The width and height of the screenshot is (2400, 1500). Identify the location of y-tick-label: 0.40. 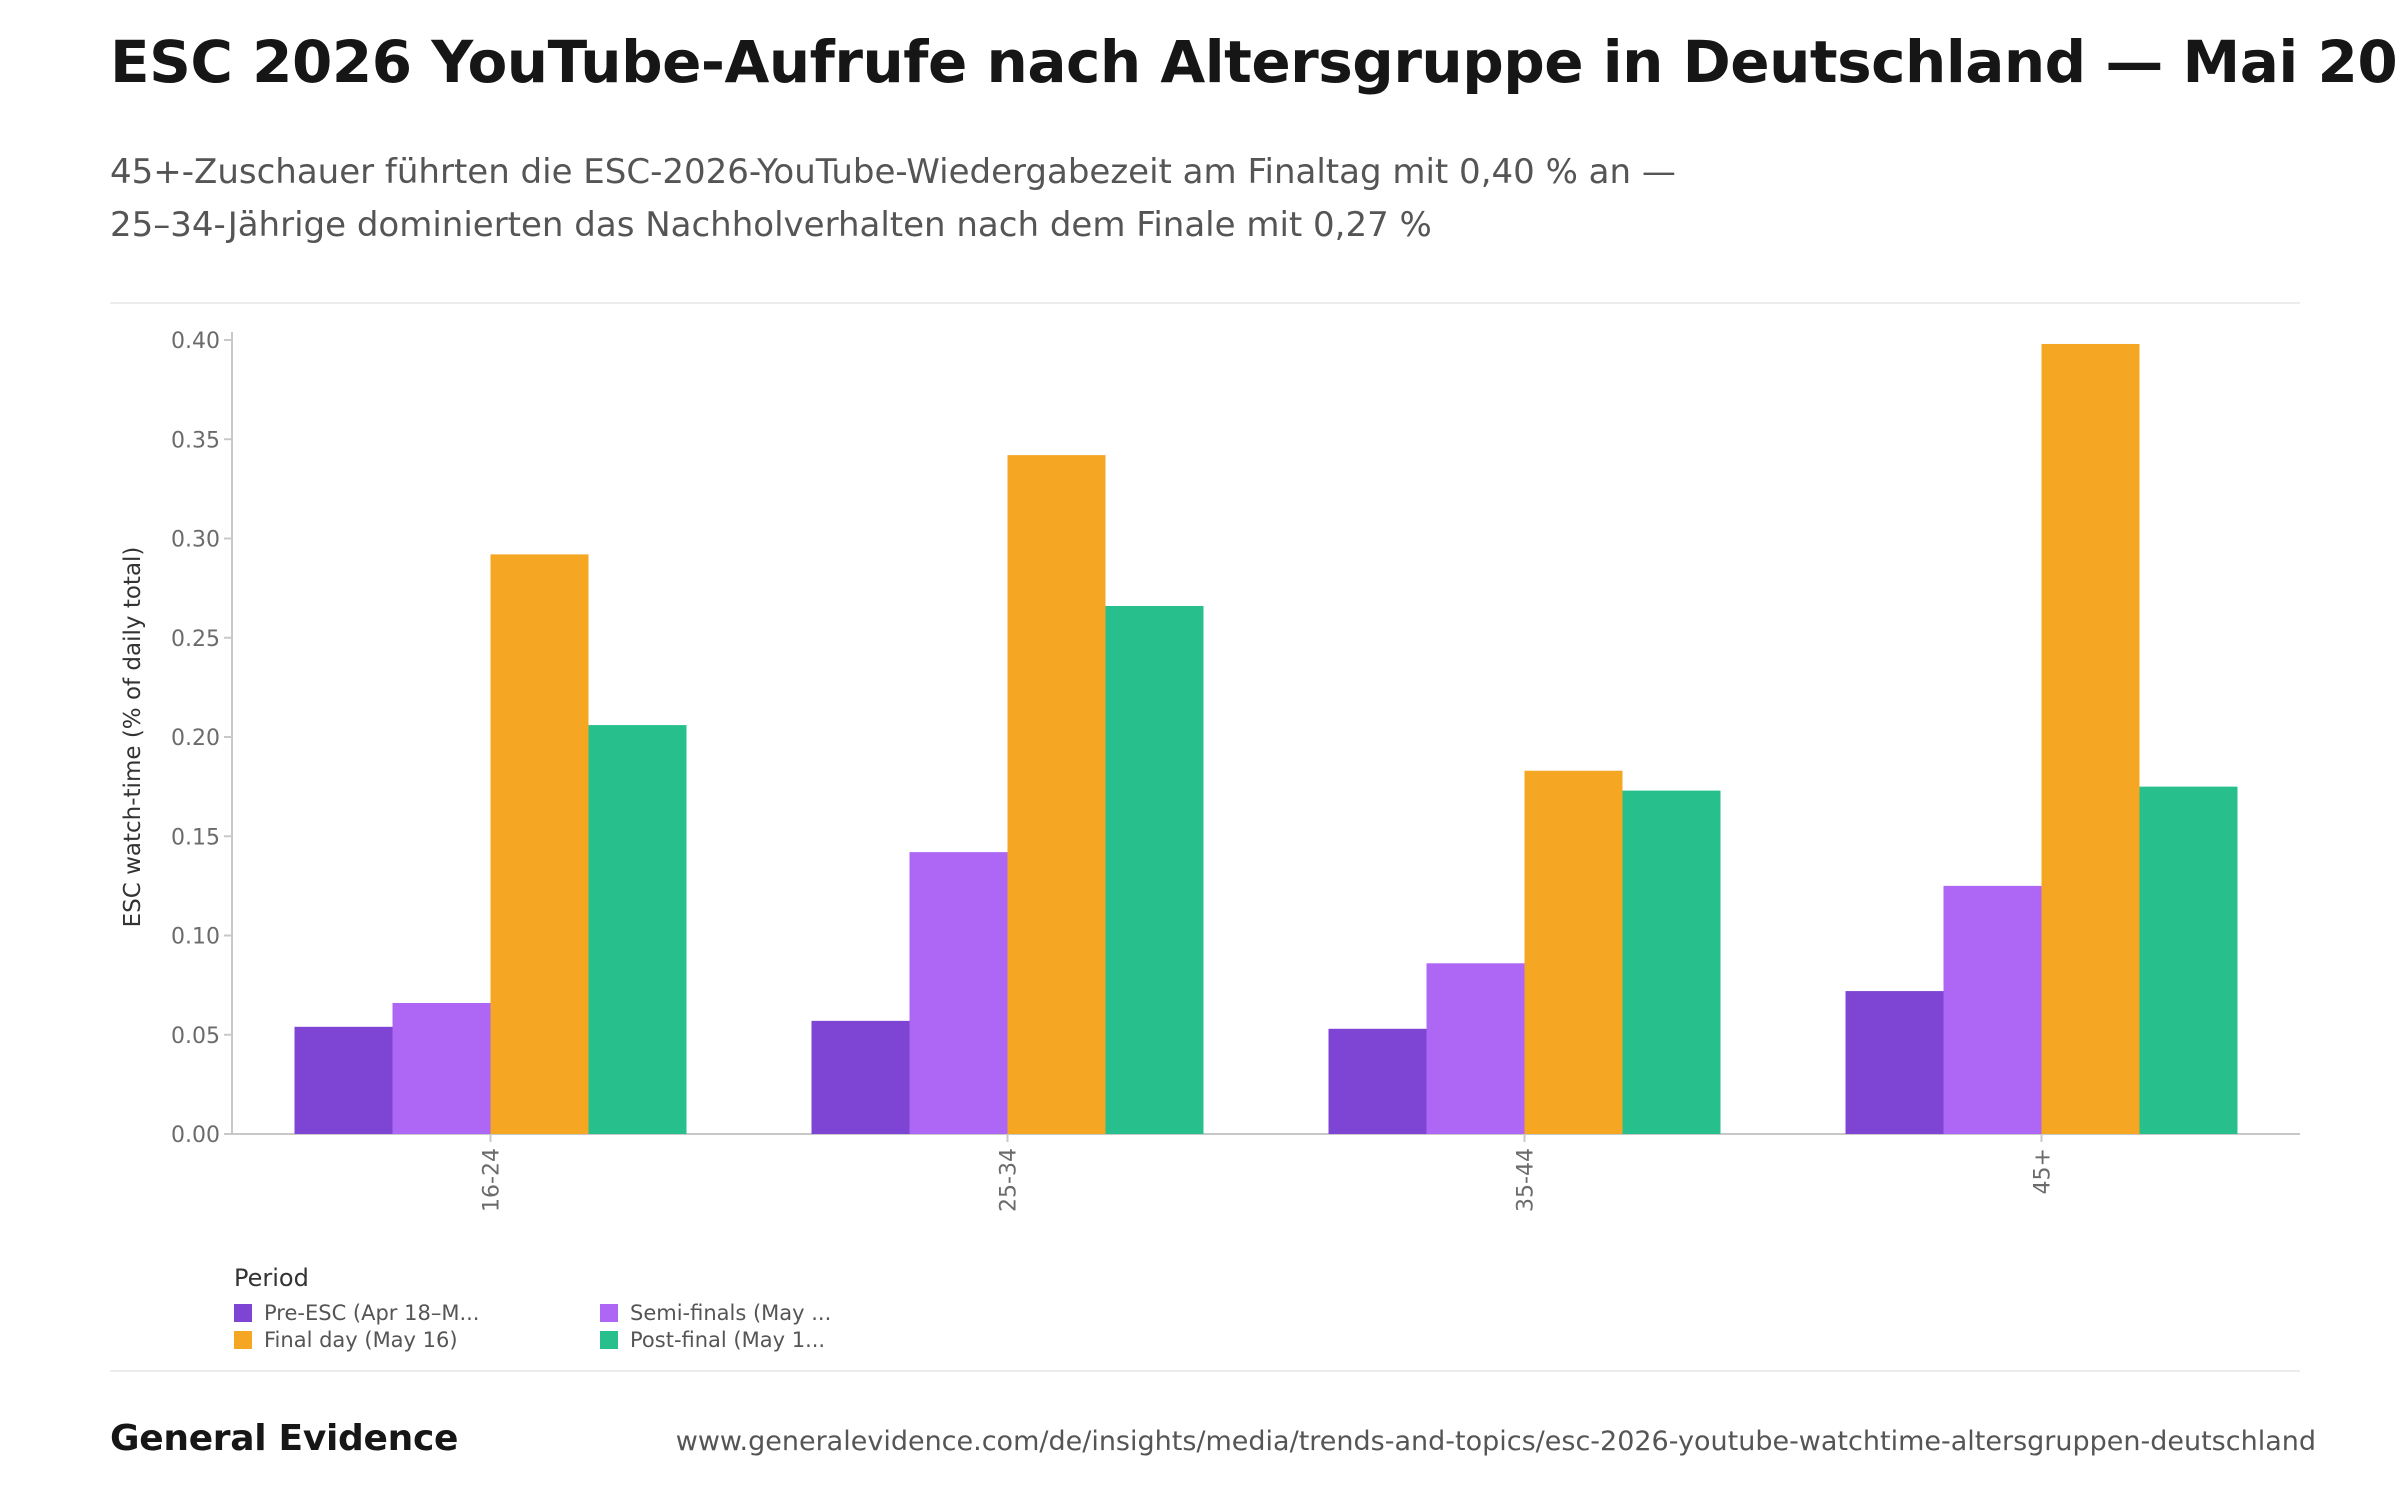
(195, 341).